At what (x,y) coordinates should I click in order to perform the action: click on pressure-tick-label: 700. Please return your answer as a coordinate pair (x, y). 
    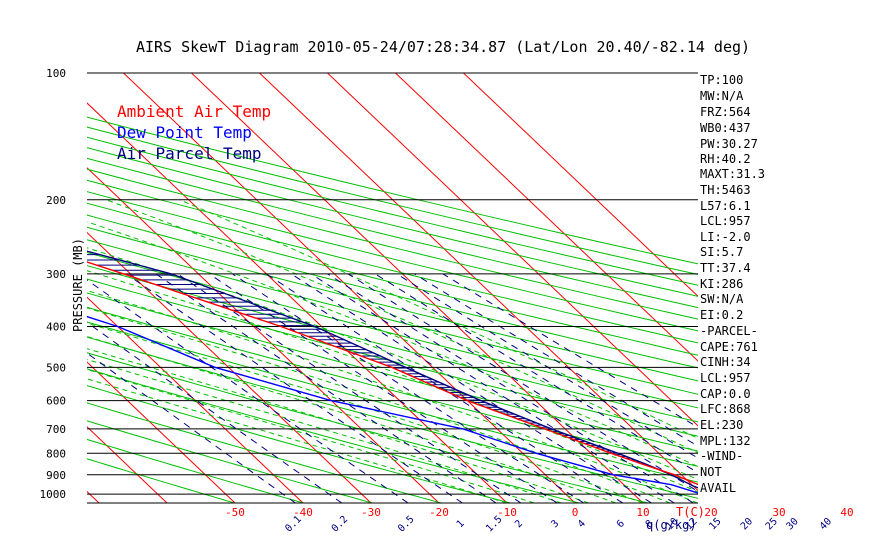
    Looking at the image, I should click on (56, 429).